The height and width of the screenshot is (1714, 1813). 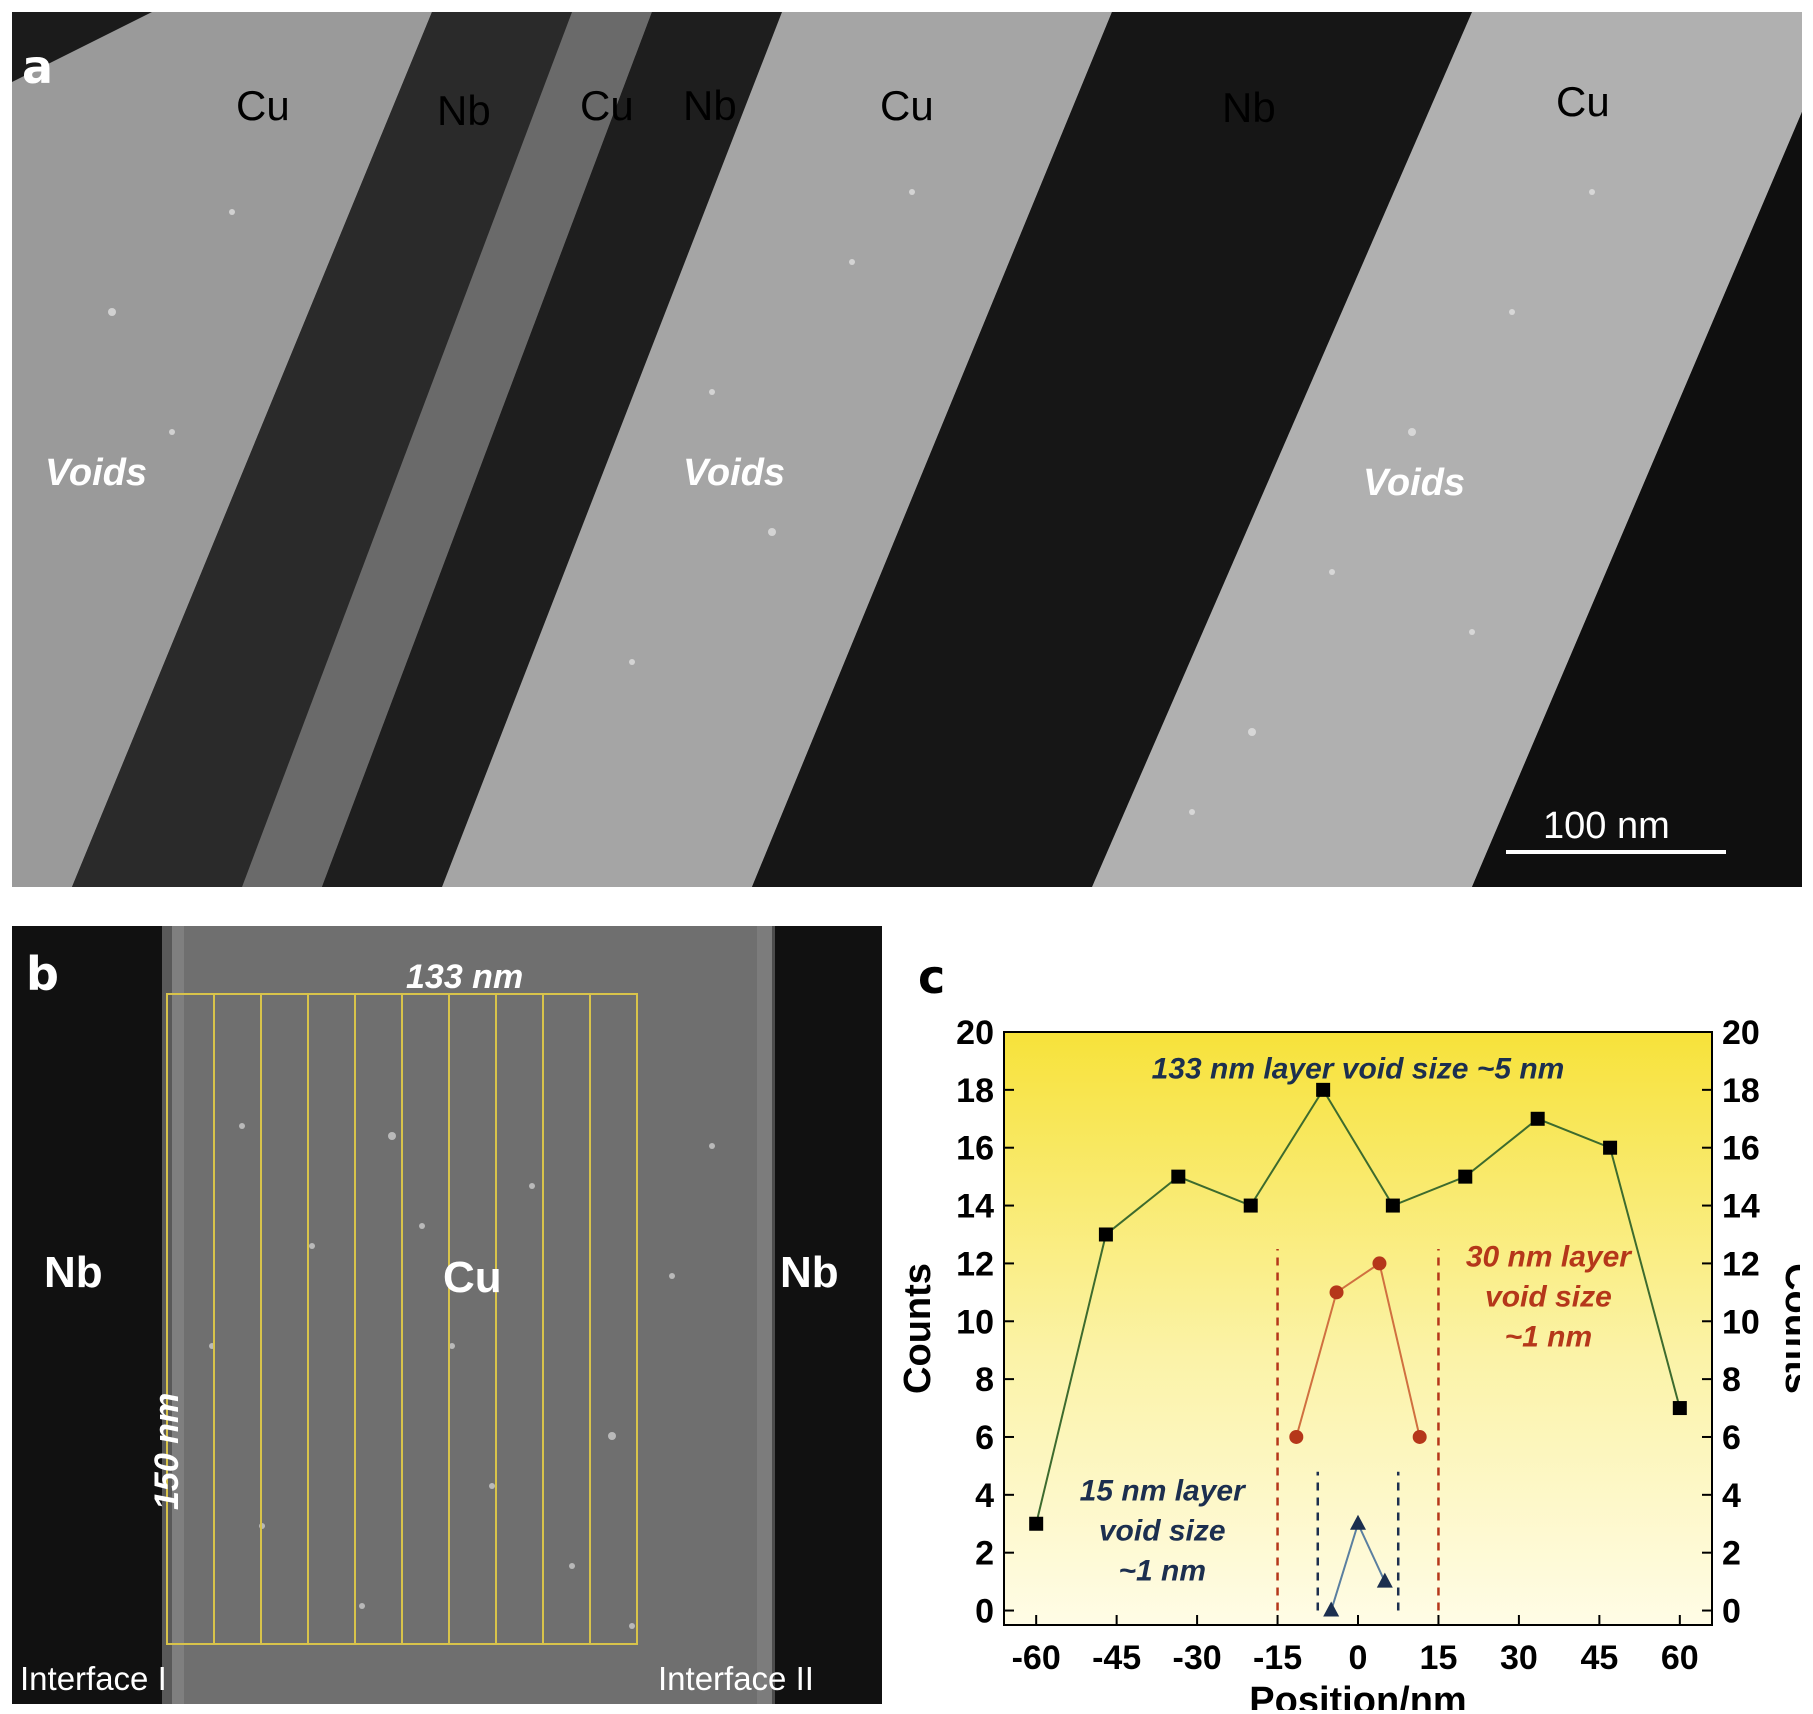 I want to click on y-tick-label-left: 16, so click(x=975, y=1149).